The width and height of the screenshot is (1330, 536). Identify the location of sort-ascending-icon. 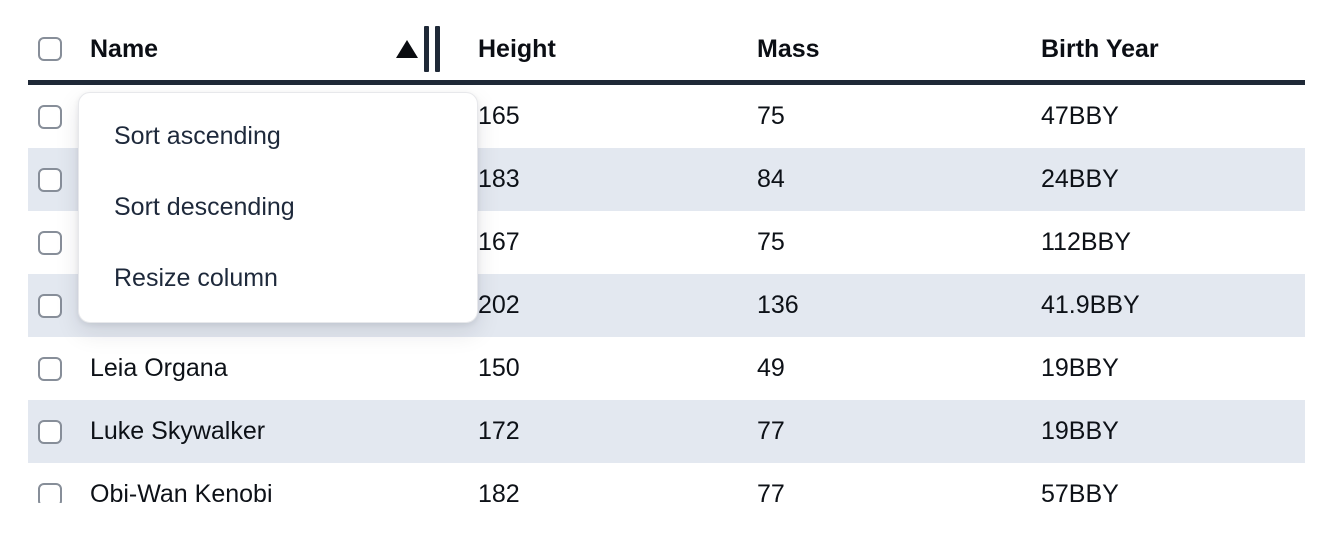
(407, 49).